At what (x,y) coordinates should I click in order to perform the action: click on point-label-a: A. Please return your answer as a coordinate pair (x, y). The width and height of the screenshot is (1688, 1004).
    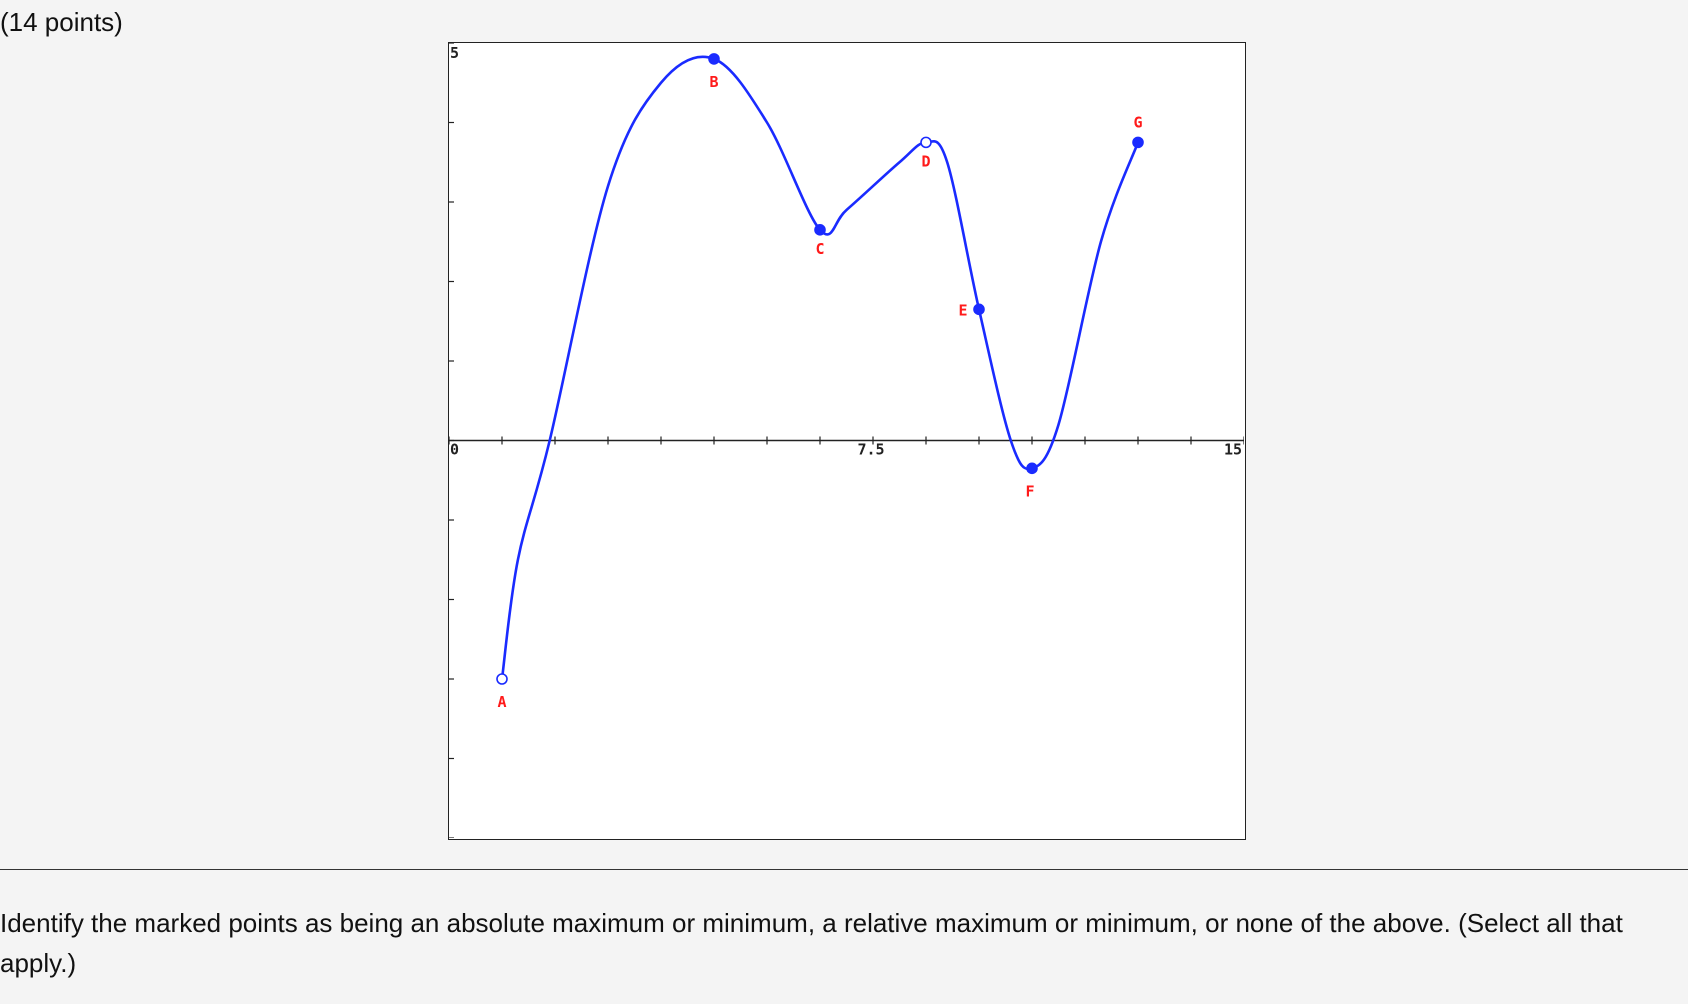
    Looking at the image, I should click on (501, 702).